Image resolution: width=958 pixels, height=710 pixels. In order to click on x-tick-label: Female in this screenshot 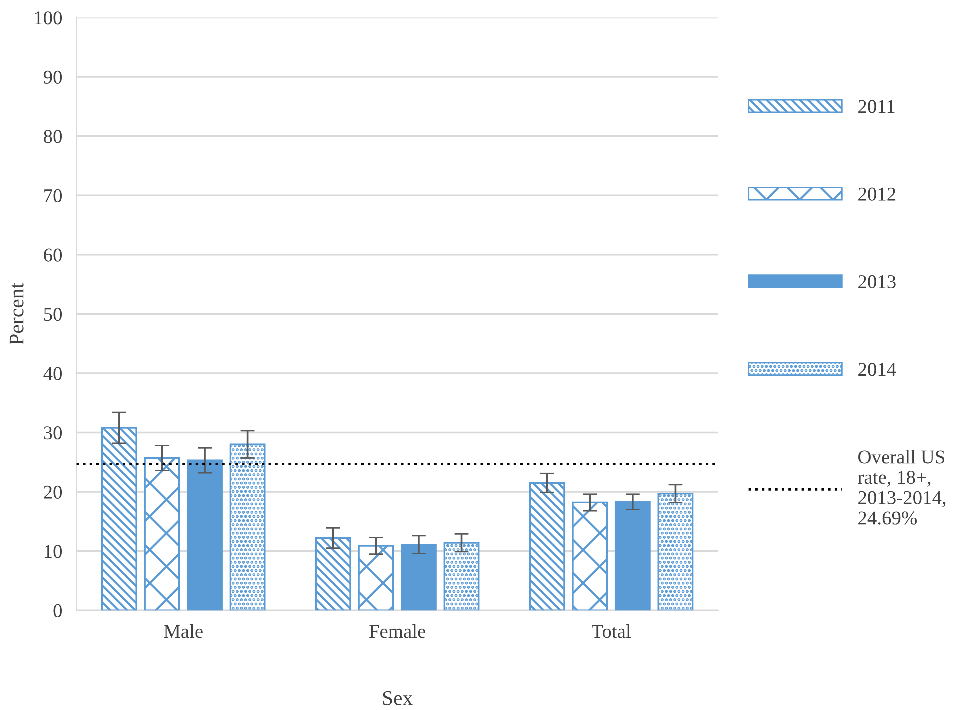, I will do `click(398, 631)`.